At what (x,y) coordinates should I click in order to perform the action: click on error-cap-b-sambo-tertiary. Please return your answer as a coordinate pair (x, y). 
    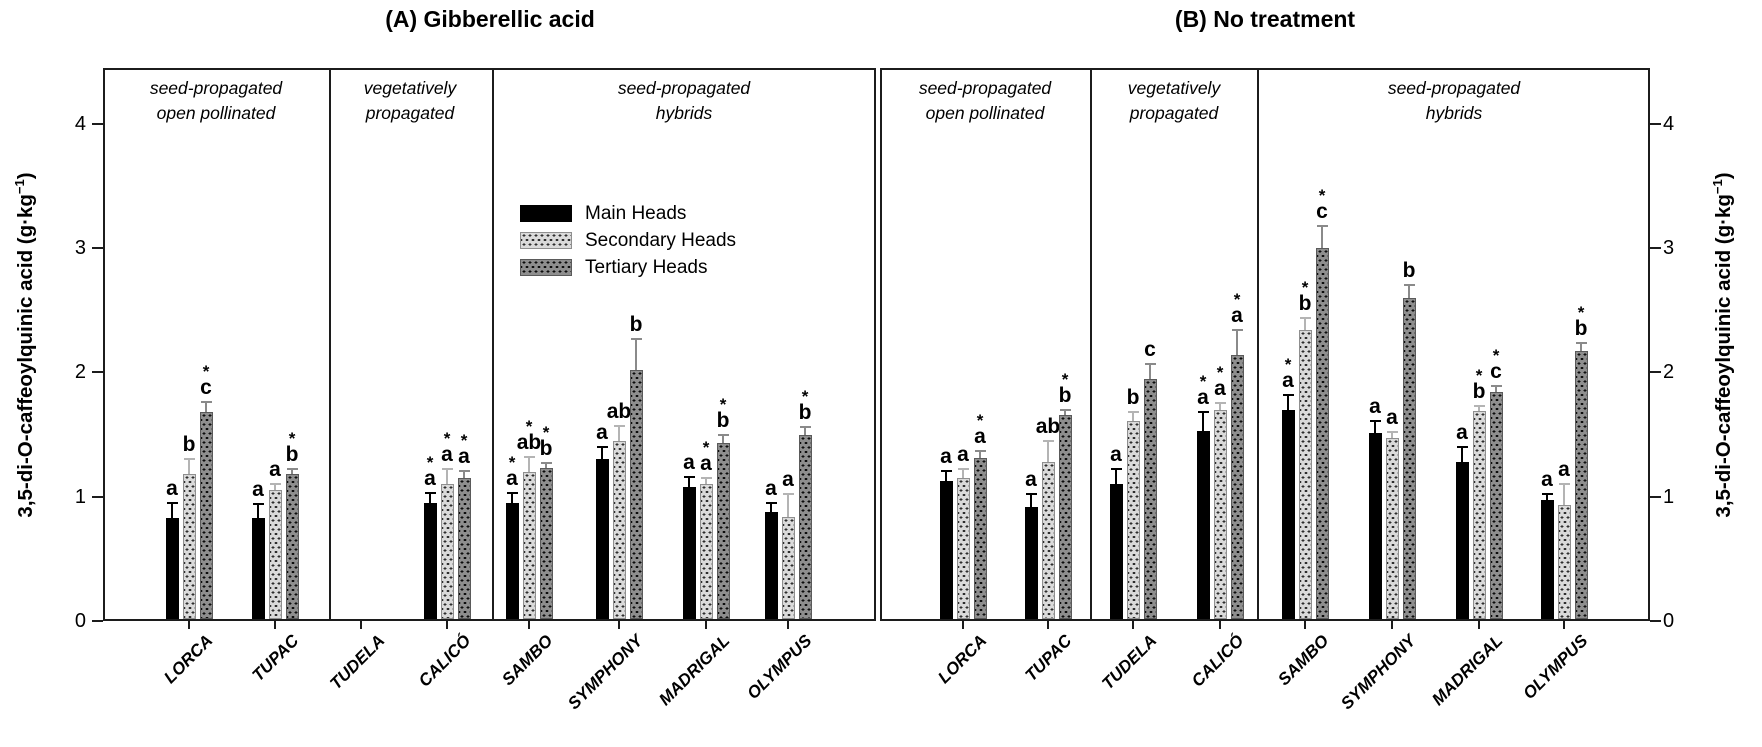
    Looking at the image, I should click on (1322, 225).